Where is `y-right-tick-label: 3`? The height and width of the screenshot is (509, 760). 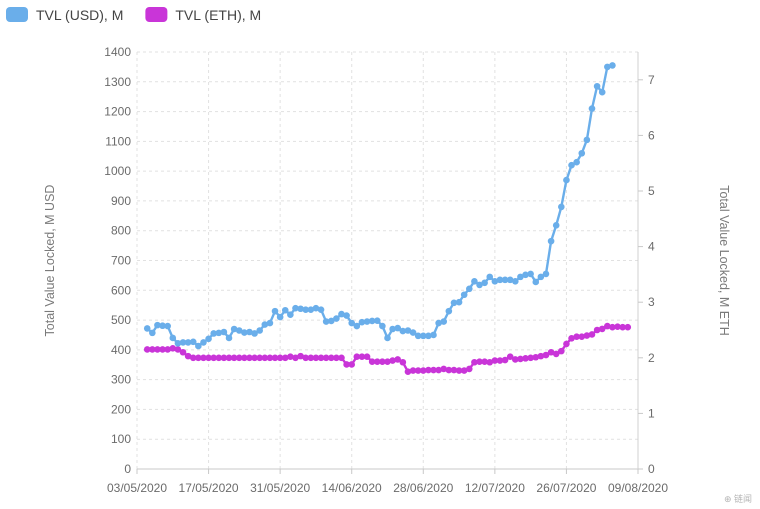 y-right-tick-label: 3 is located at coordinates (651, 302).